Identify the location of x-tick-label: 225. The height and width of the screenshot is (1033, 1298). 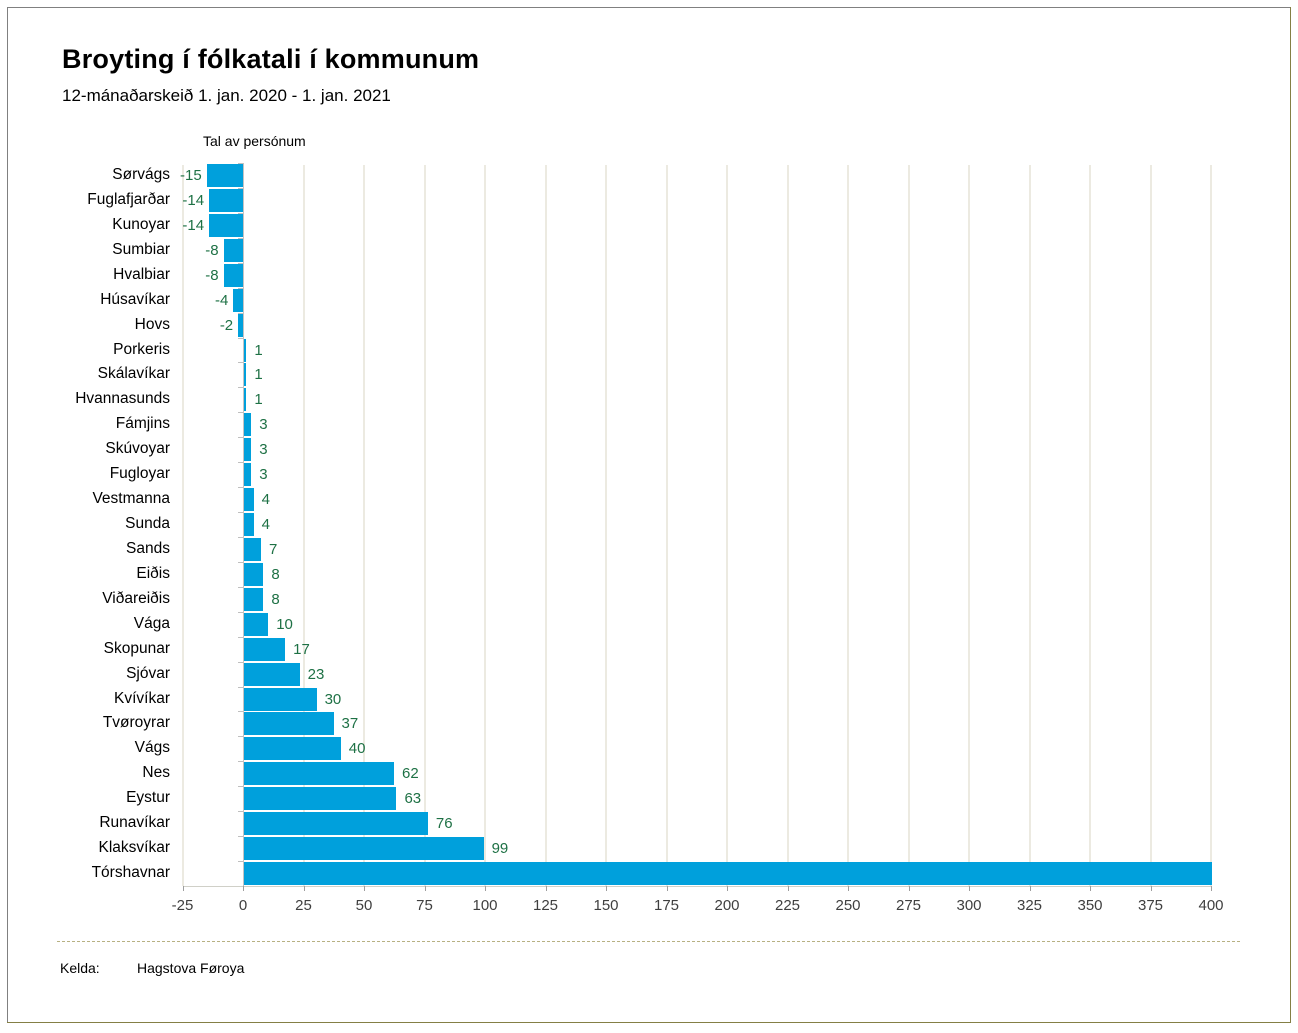
(787, 905).